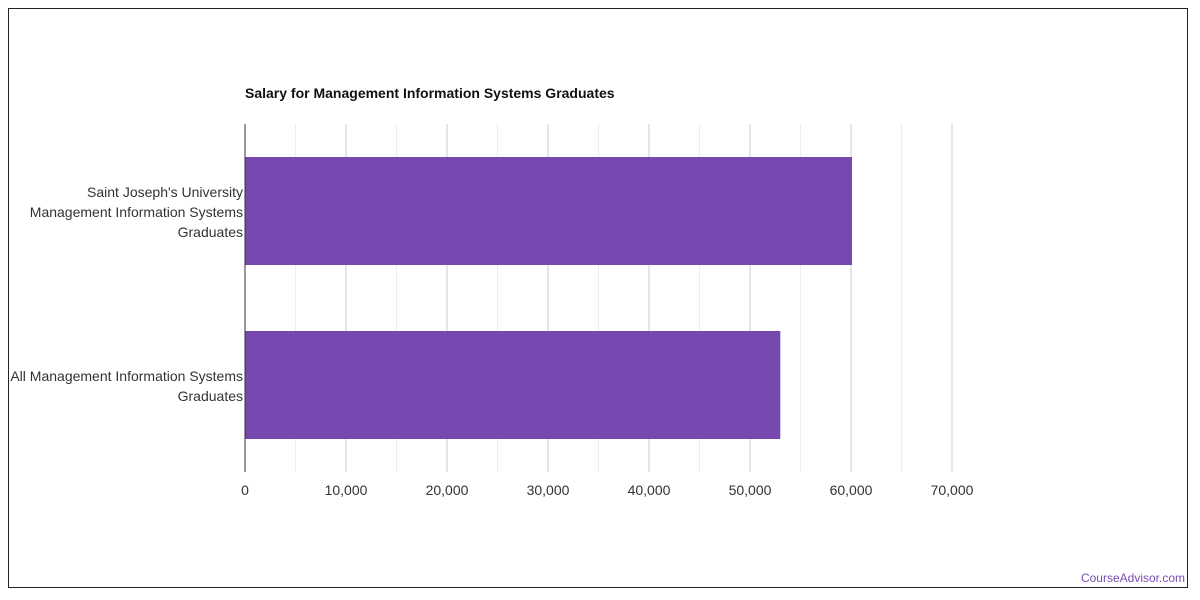 The height and width of the screenshot is (600, 1200). What do you see at coordinates (952, 490) in the screenshot?
I see `x-tick-label: 70,000` at bounding box center [952, 490].